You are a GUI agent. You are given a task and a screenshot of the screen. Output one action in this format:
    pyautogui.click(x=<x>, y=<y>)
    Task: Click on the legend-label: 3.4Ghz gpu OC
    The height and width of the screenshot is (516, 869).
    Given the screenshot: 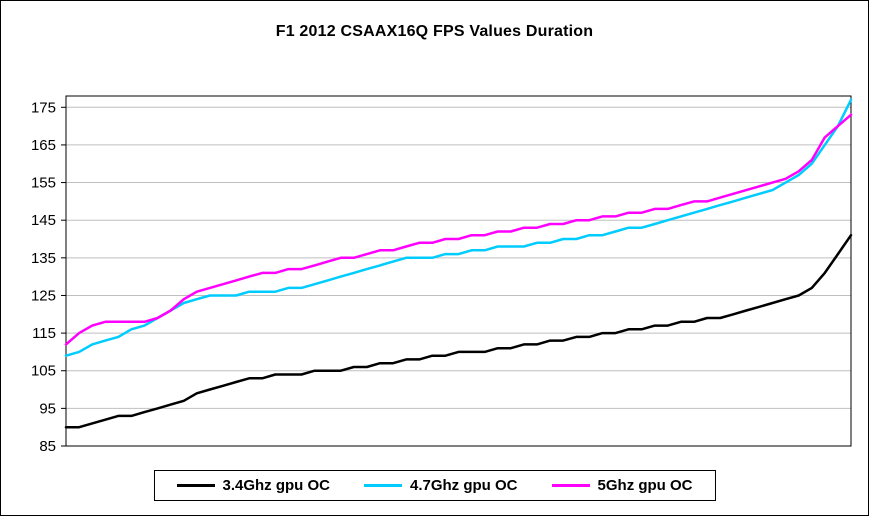 What is the action you would take?
    pyautogui.click(x=276, y=485)
    